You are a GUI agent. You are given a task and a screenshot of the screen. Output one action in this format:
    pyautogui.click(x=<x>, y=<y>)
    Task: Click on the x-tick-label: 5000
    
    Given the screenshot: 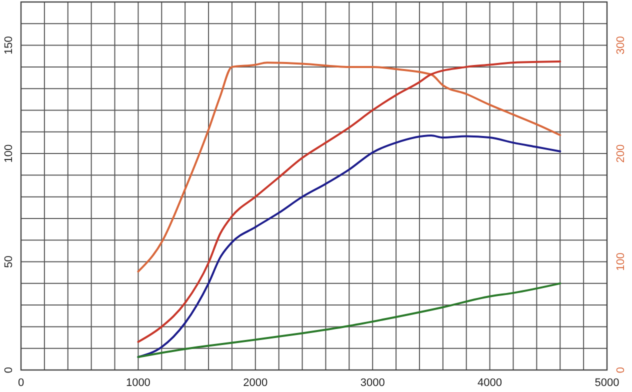 What is the action you would take?
    pyautogui.click(x=607, y=383)
    